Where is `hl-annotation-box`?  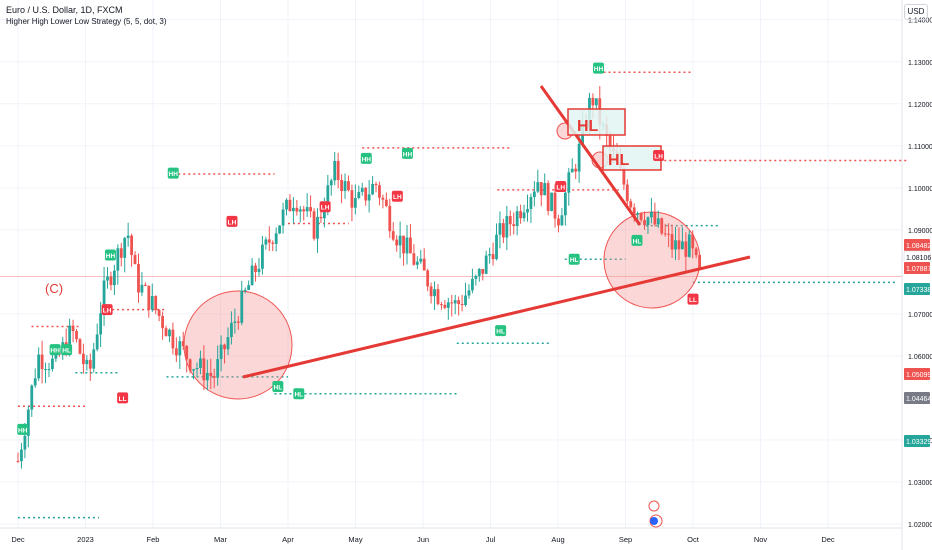
hl-annotation-box is located at coordinates (632, 158).